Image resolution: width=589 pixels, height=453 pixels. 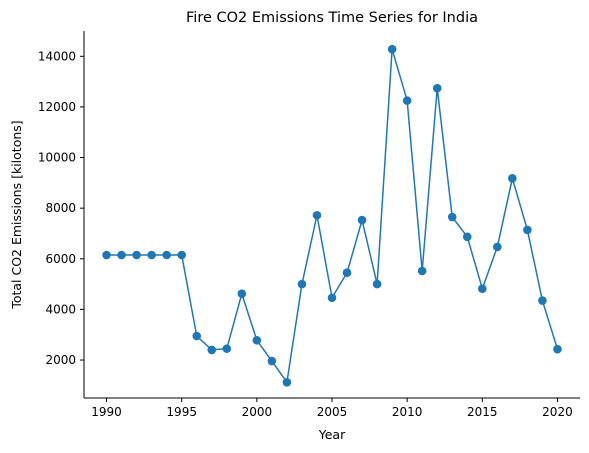 I want to click on x-axis-label: Year, so click(x=332, y=434).